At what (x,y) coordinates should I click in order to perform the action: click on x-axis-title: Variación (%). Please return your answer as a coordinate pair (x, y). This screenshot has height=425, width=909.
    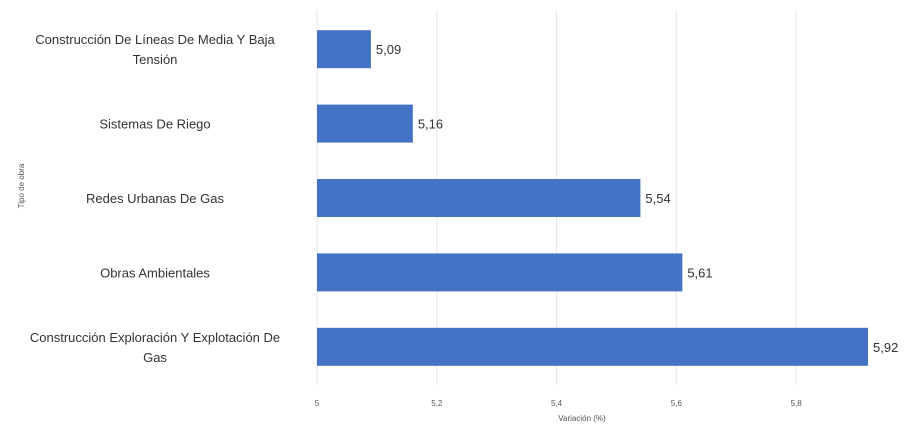
    Looking at the image, I should click on (582, 418).